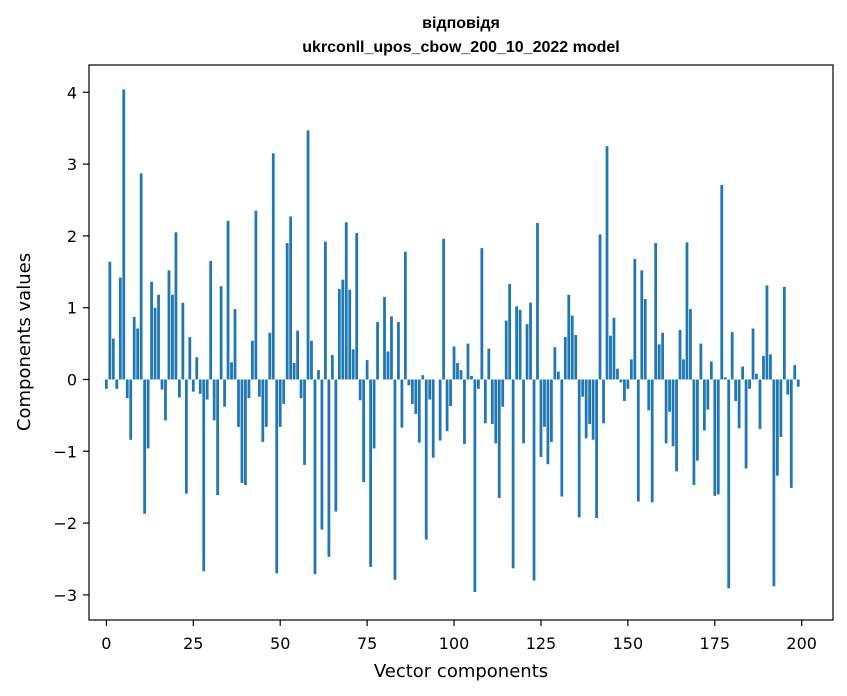 The width and height of the screenshot is (847, 696). Describe the element at coordinates (541, 643) in the screenshot. I see `x-tick-label: 125` at that location.